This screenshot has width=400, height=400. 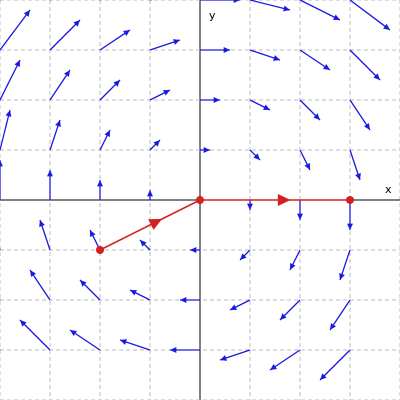 What do you see at coordinates (212, 15) in the screenshot?
I see `y-axis-label: y` at bounding box center [212, 15].